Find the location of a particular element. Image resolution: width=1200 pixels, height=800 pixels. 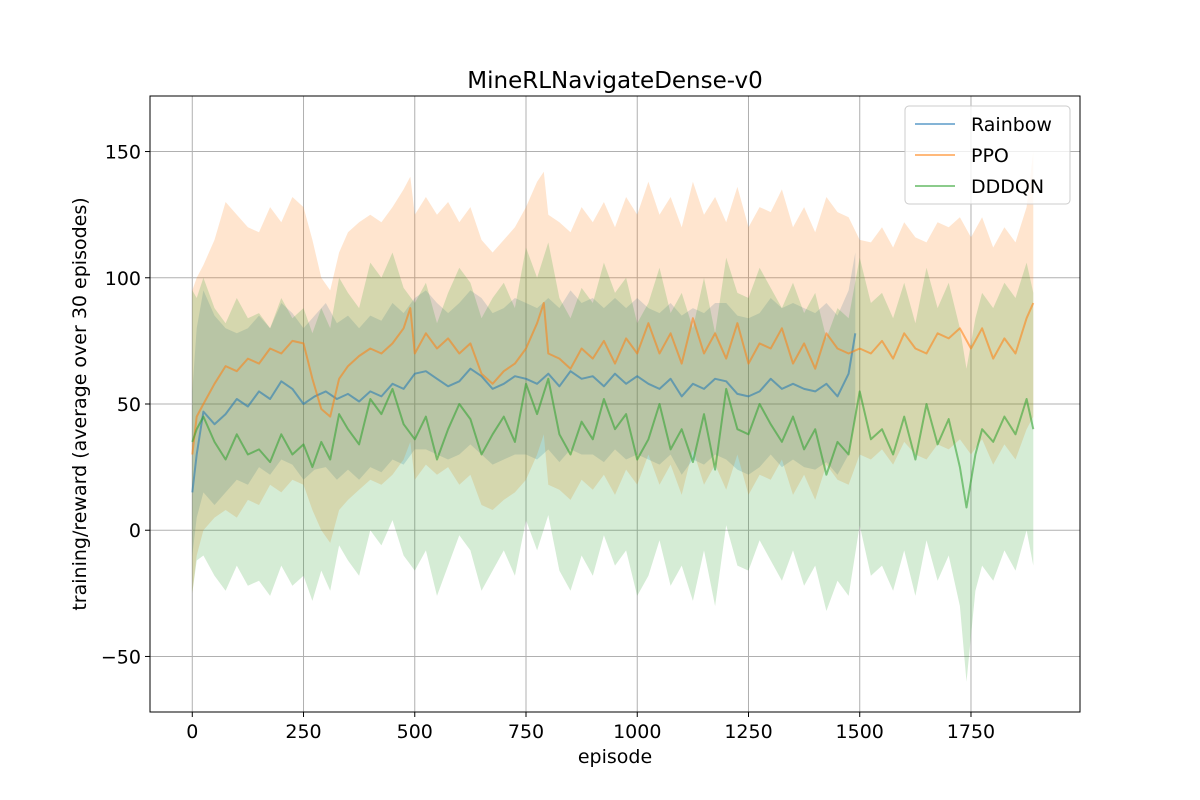

x-tick-label: 1000 is located at coordinates (637, 732).